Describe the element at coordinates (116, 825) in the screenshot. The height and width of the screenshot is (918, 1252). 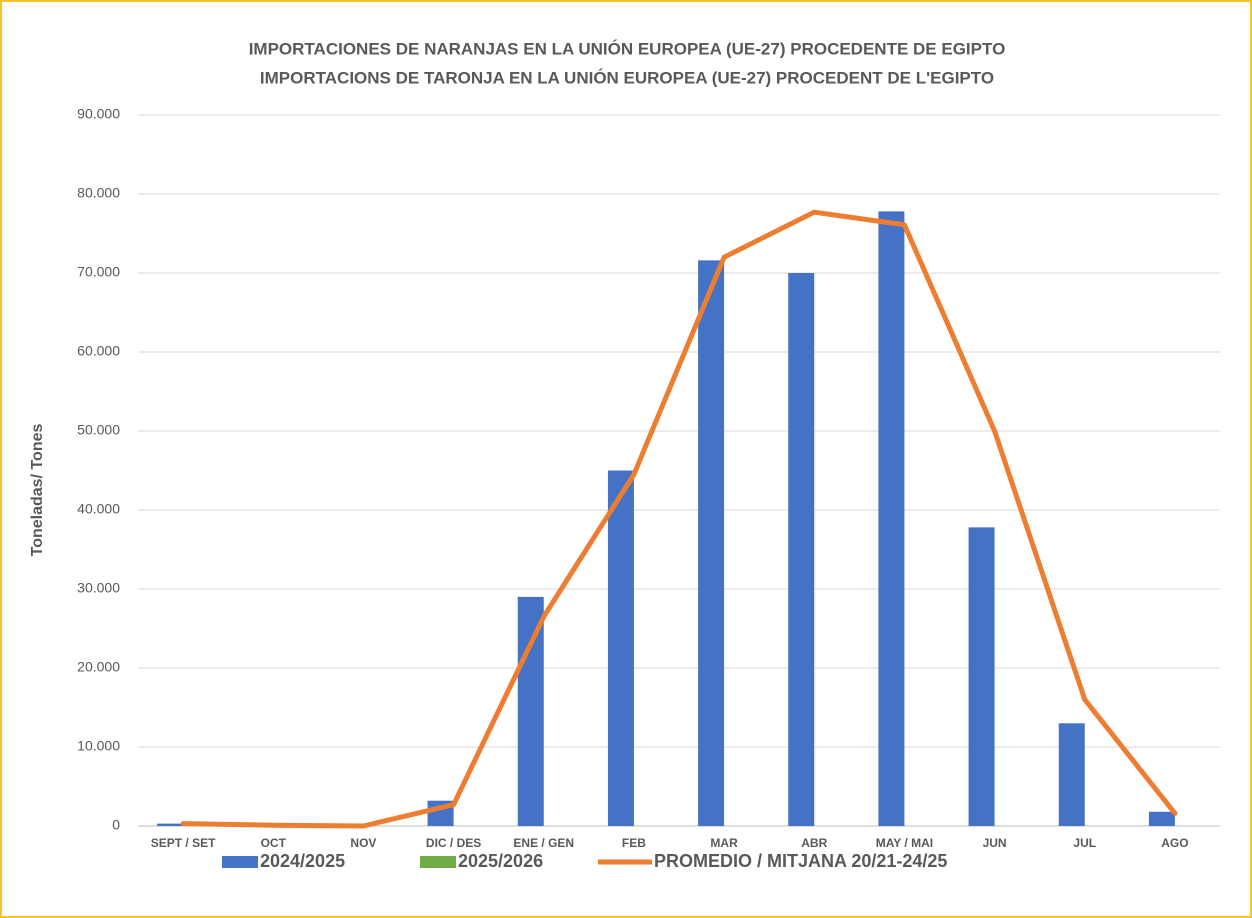
I see `y-tick-label: 0` at that location.